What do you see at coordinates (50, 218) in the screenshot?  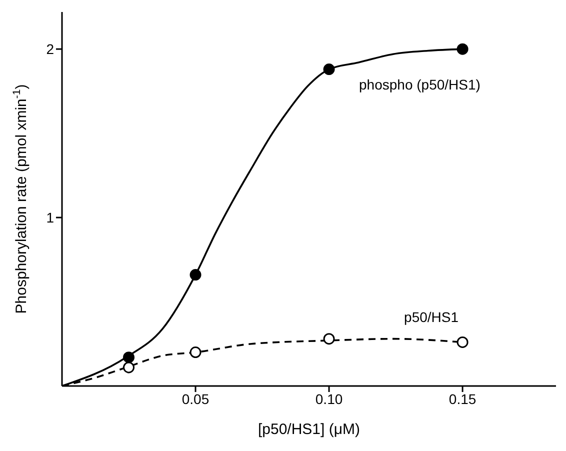 I see `y-tick-label: 1` at bounding box center [50, 218].